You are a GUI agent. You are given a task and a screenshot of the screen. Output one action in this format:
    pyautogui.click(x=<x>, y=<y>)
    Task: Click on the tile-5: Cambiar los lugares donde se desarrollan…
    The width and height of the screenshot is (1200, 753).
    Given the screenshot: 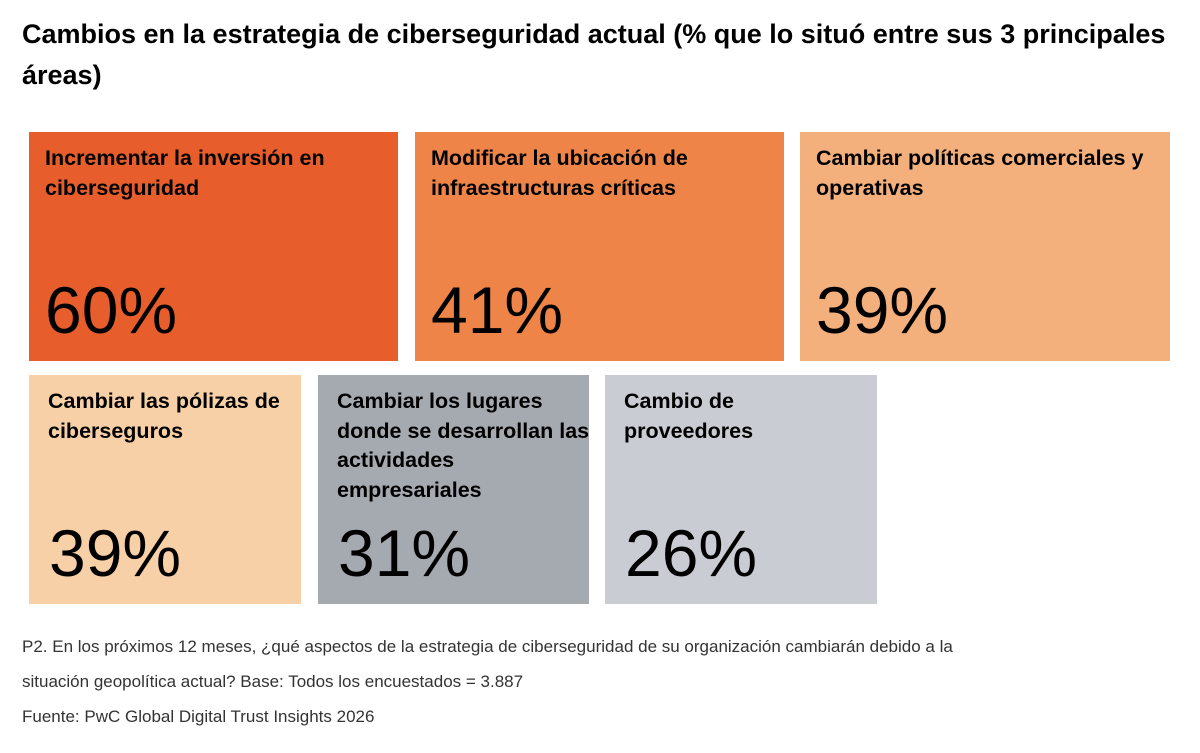 What is the action you would take?
    pyautogui.click(x=453, y=489)
    